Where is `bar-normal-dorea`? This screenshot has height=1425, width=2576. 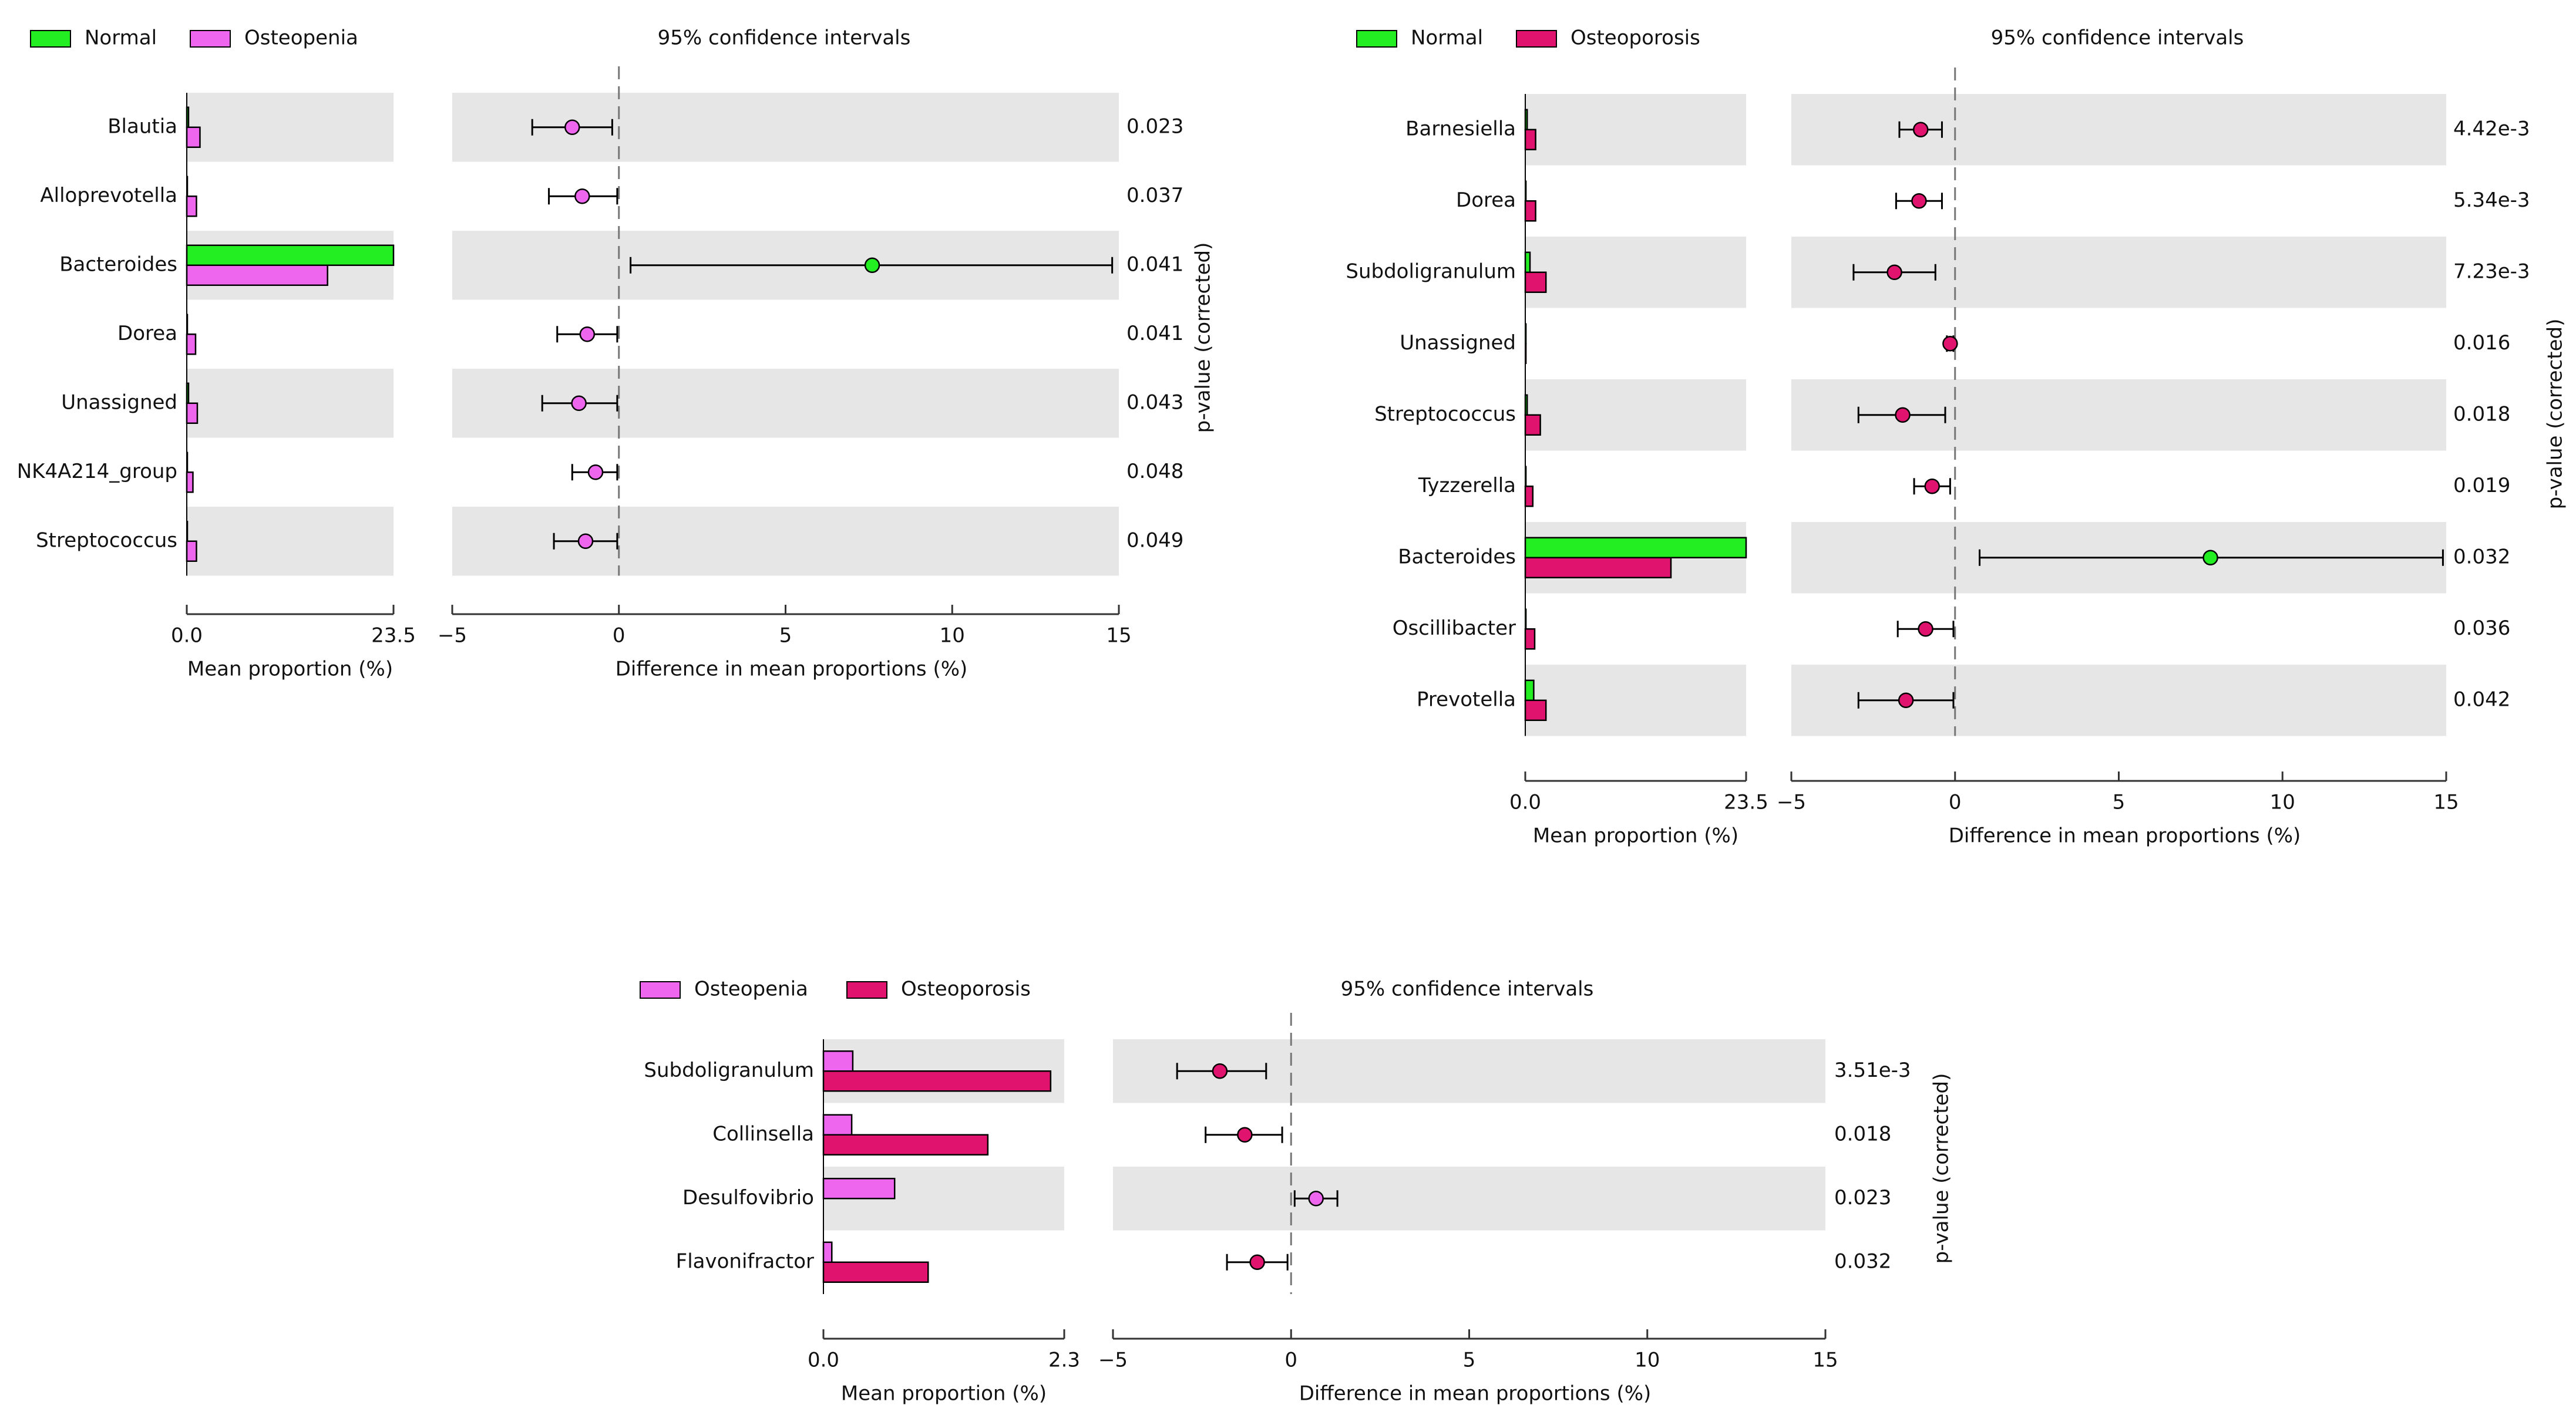 bar-normal-dorea is located at coordinates (1526, 190).